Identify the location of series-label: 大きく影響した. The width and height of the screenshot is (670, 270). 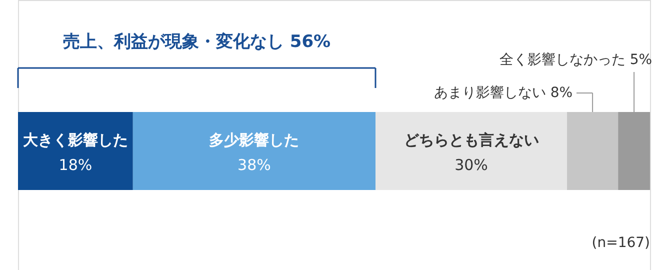
(75, 140).